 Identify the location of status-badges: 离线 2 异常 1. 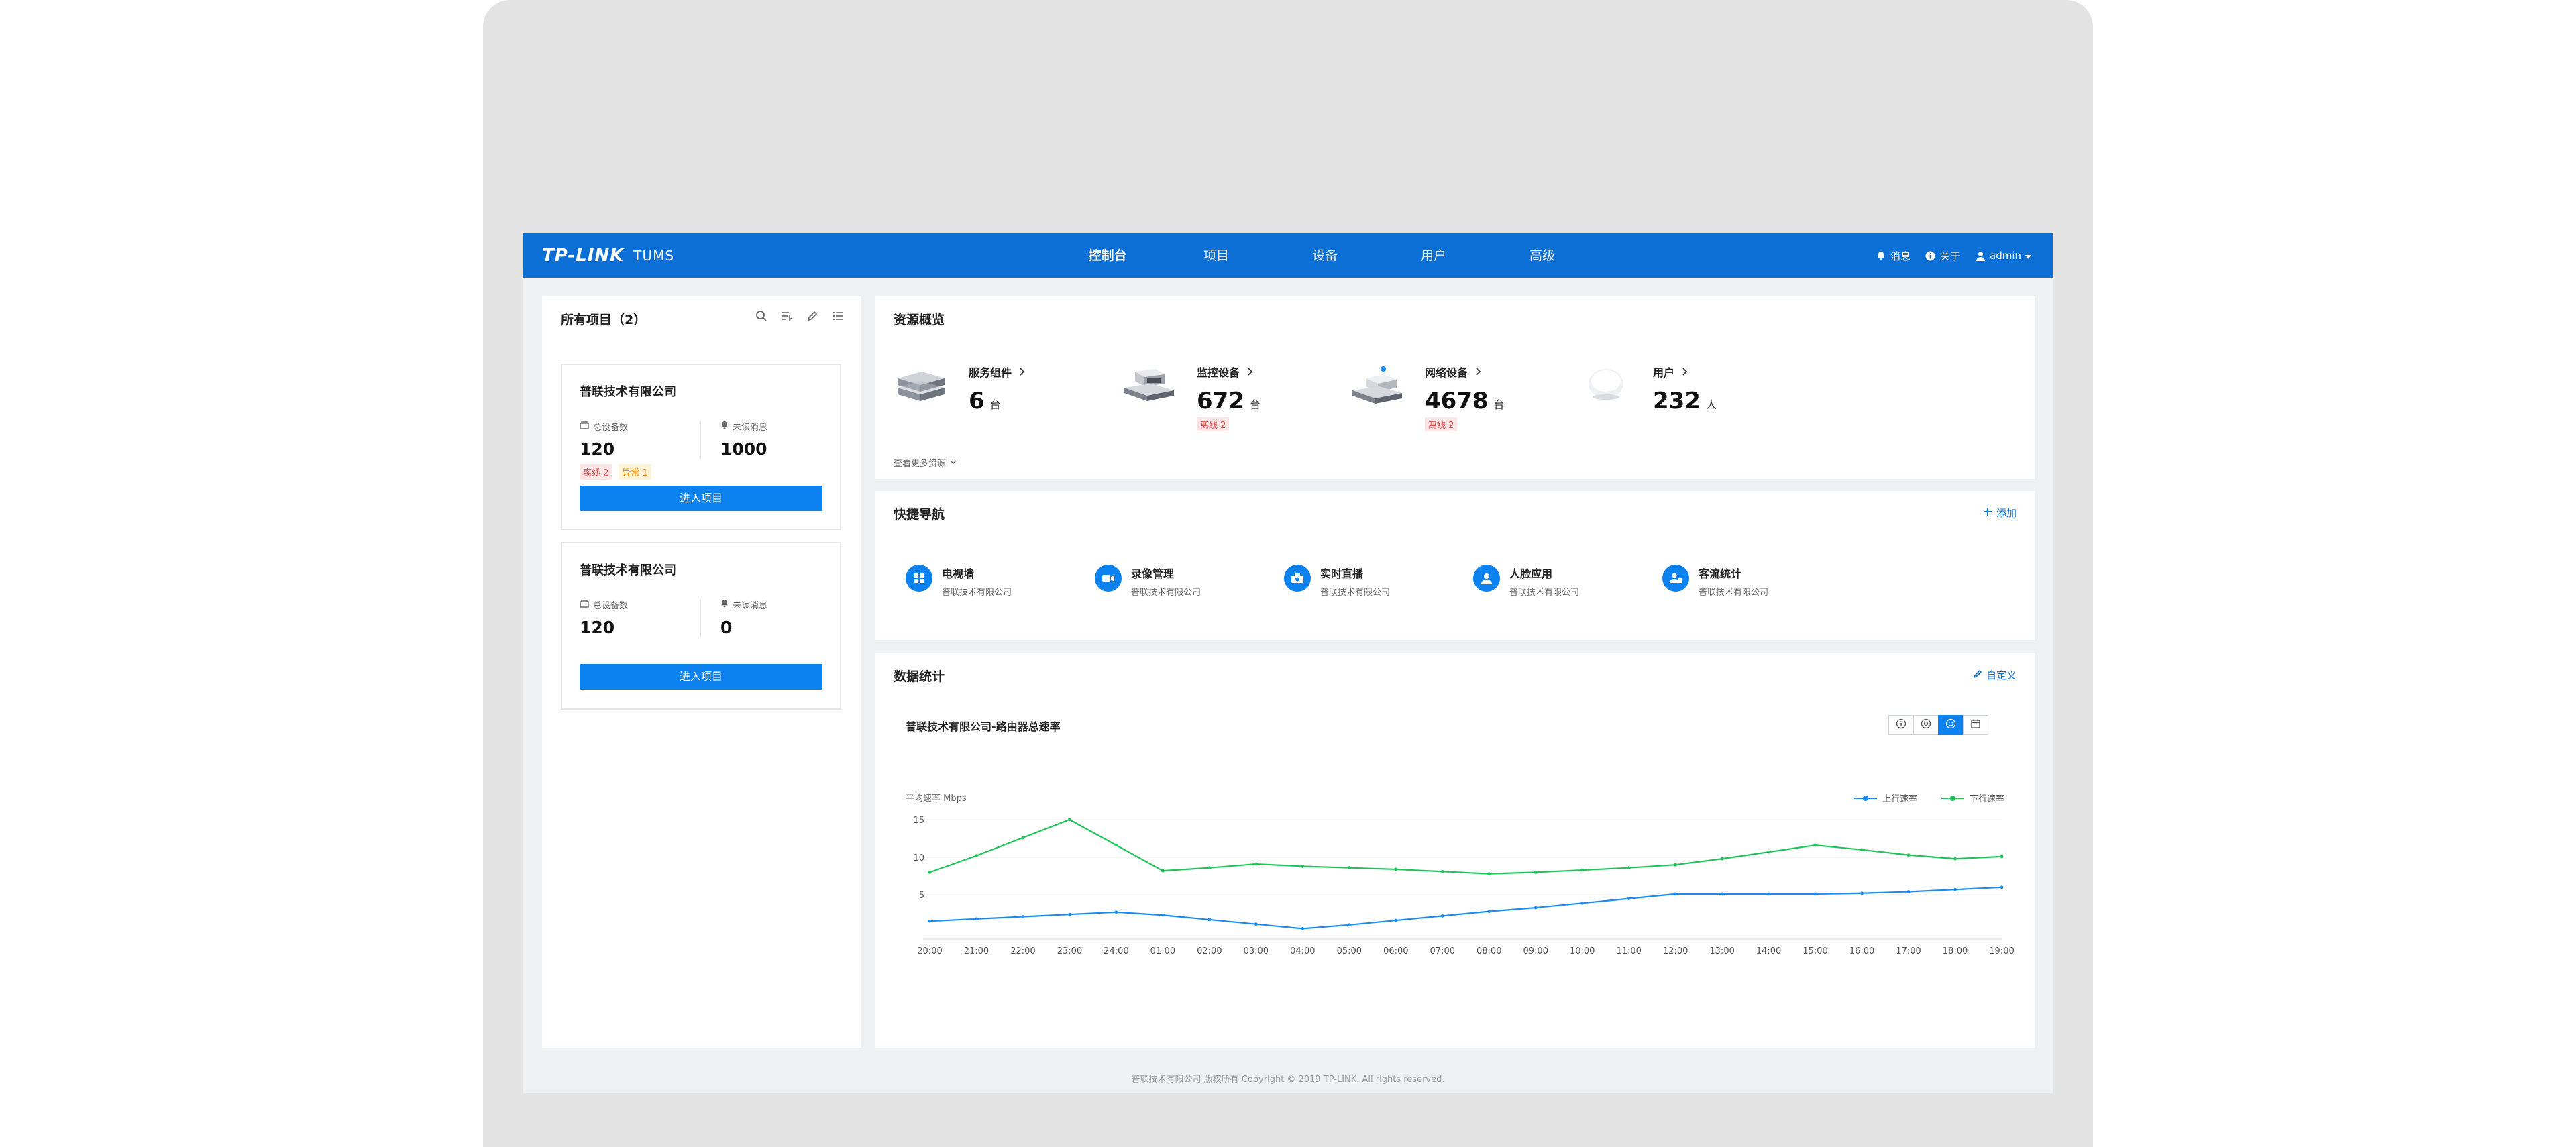
(615, 472).